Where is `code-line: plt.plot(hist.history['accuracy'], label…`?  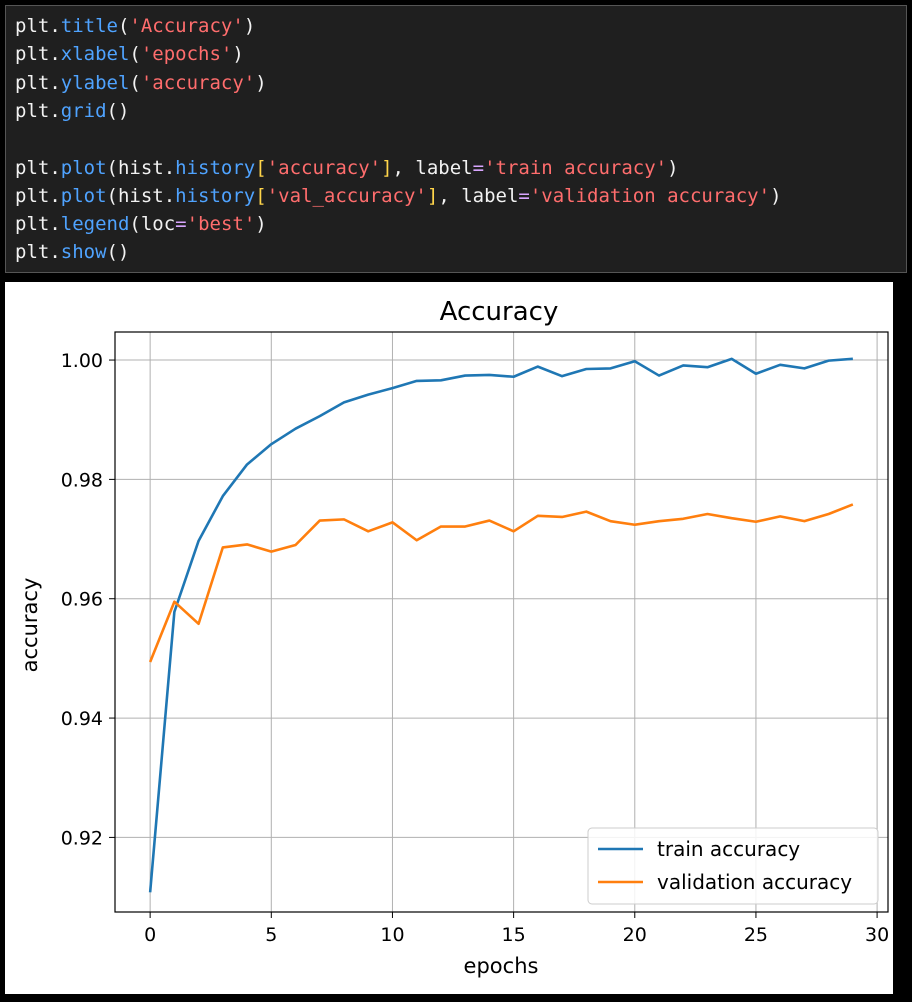
code-line: plt.plot(hist.history['accuracy'], label… is located at coordinates (347, 168).